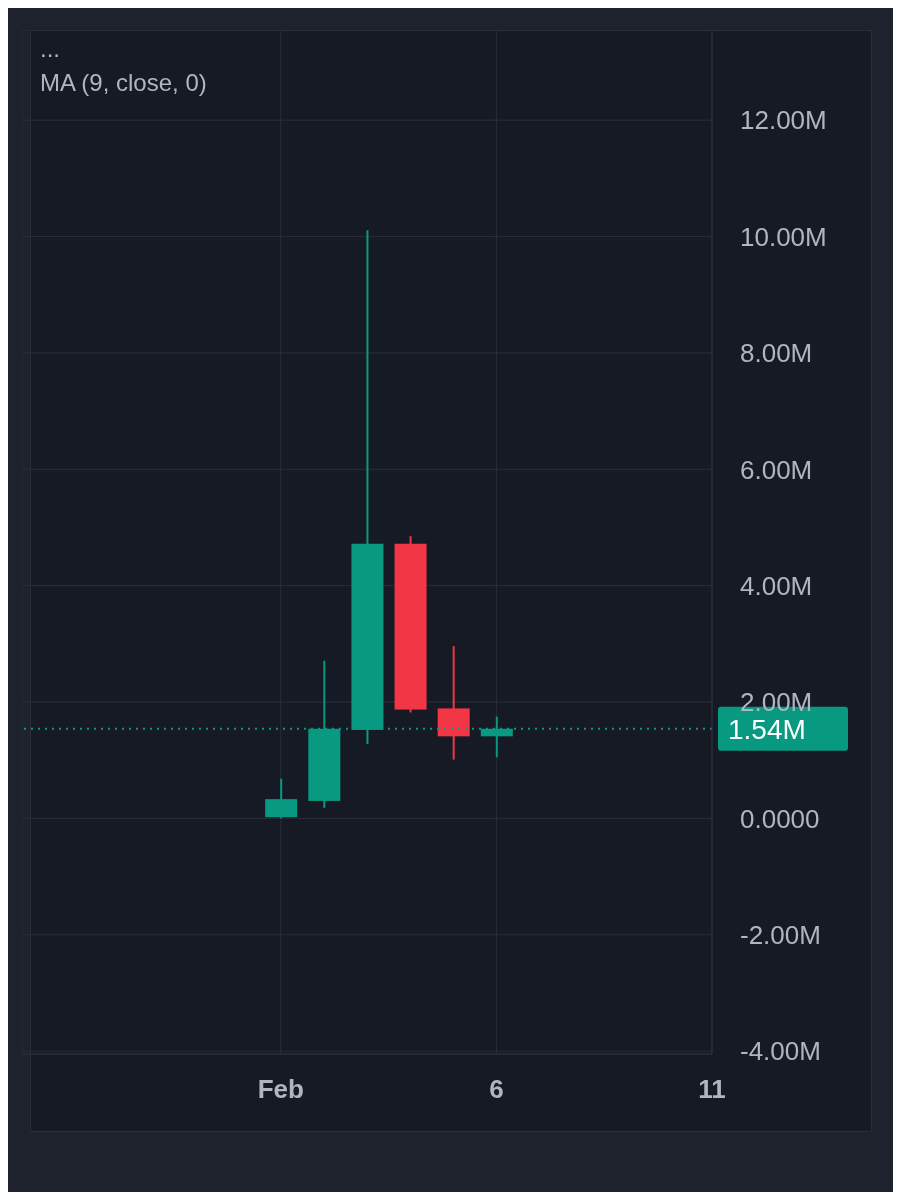  I want to click on annotation: MA (9, close, 0), so click(123, 83).